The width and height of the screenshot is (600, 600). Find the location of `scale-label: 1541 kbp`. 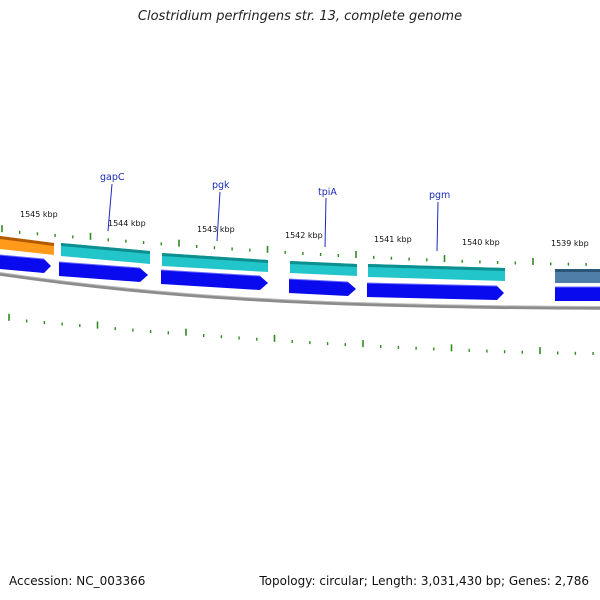

scale-label: 1541 kbp is located at coordinates (393, 239).